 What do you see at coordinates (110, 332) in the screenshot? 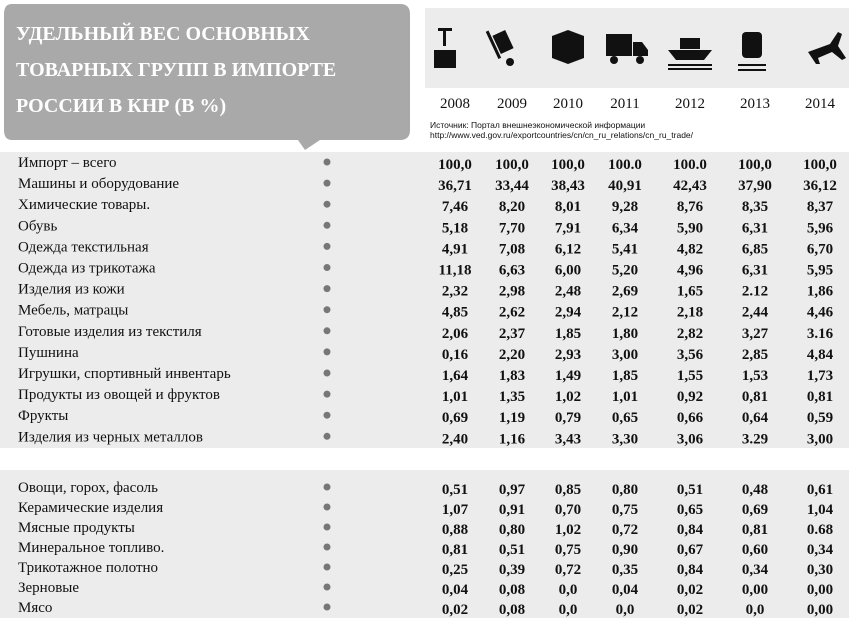
I see `row-label: Готовые изделия из текстиля` at bounding box center [110, 332].